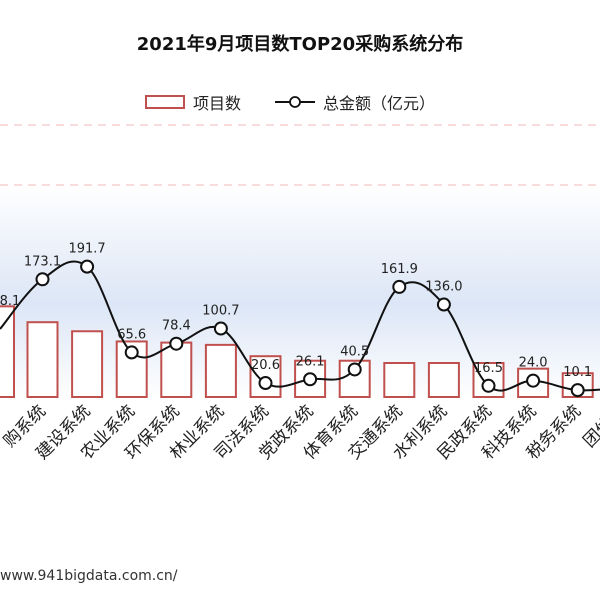  I want to click on data-label-12: 10.1, so click(577, 372).